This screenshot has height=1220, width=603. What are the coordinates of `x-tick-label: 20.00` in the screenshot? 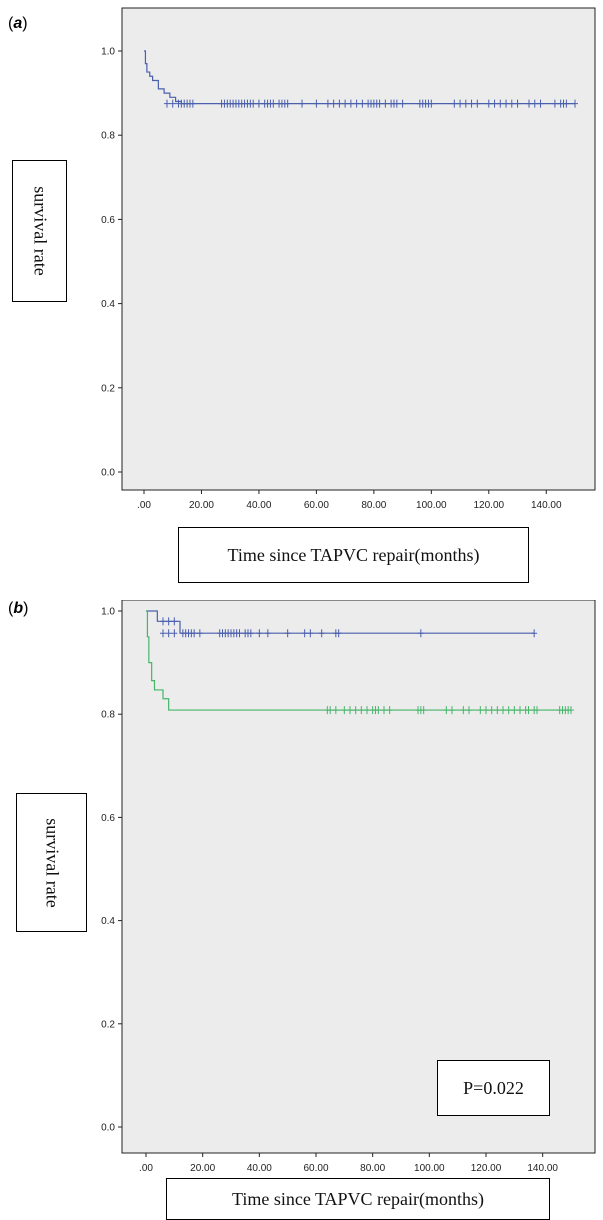 It's located at (202, 1168).